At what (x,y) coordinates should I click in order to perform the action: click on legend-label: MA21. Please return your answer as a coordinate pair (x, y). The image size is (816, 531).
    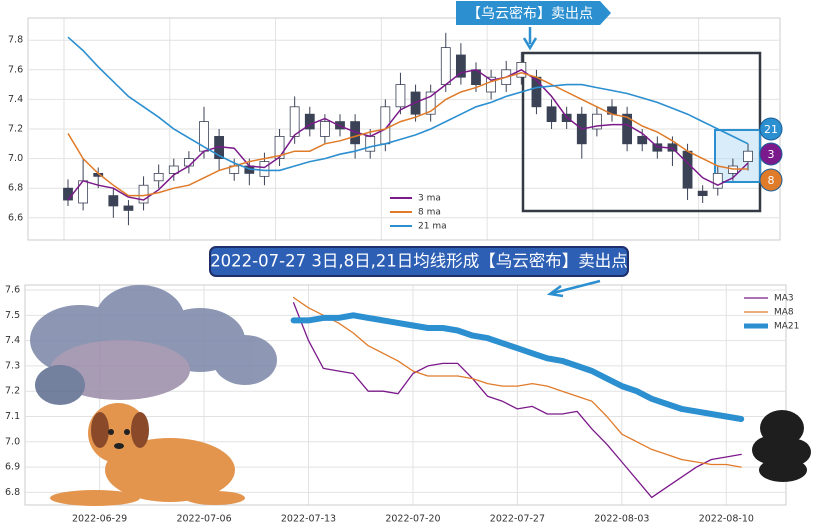
    Looking at the image, I should click on (786, 327).